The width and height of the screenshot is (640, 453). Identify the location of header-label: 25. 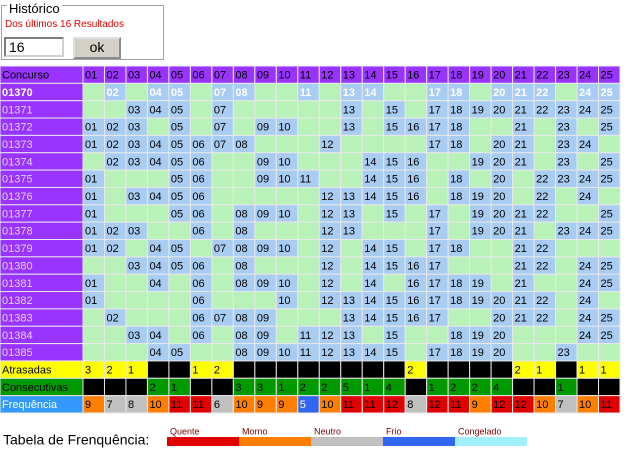
(607, 76).